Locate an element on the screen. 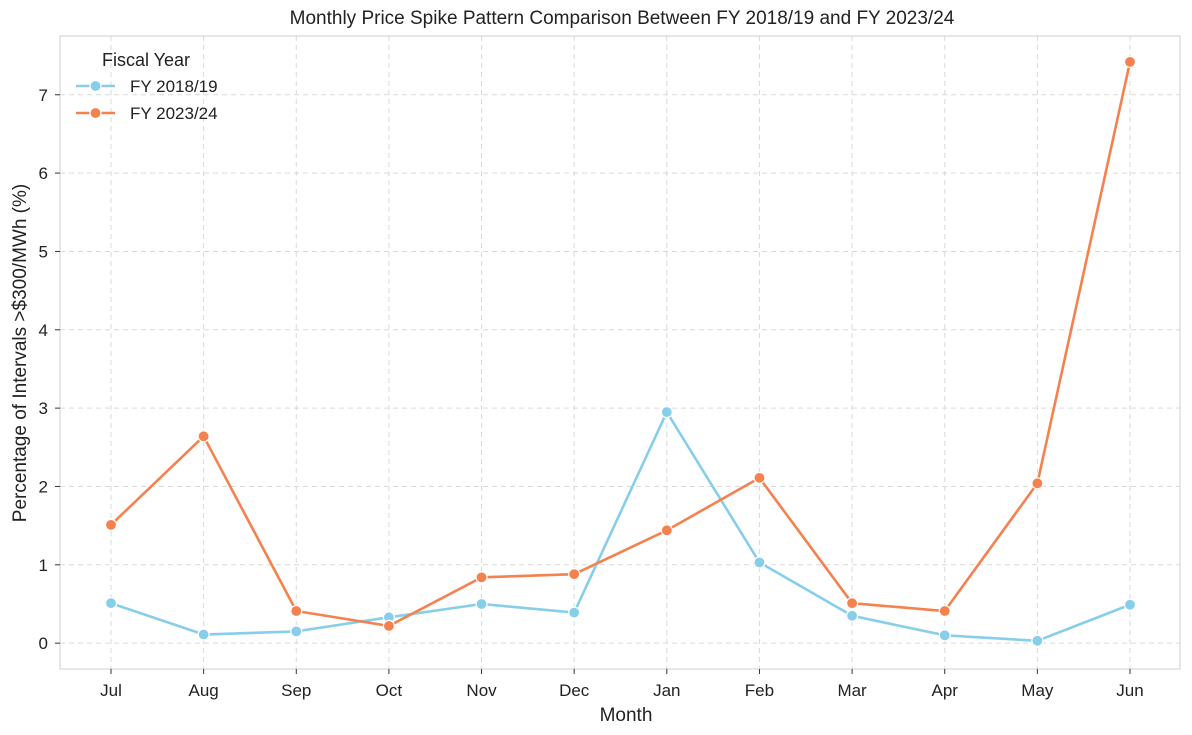 Image resolution: width=1192 pixels, height=735 pixels. y-tick-label: 0 is located at coordinates (43, 643).